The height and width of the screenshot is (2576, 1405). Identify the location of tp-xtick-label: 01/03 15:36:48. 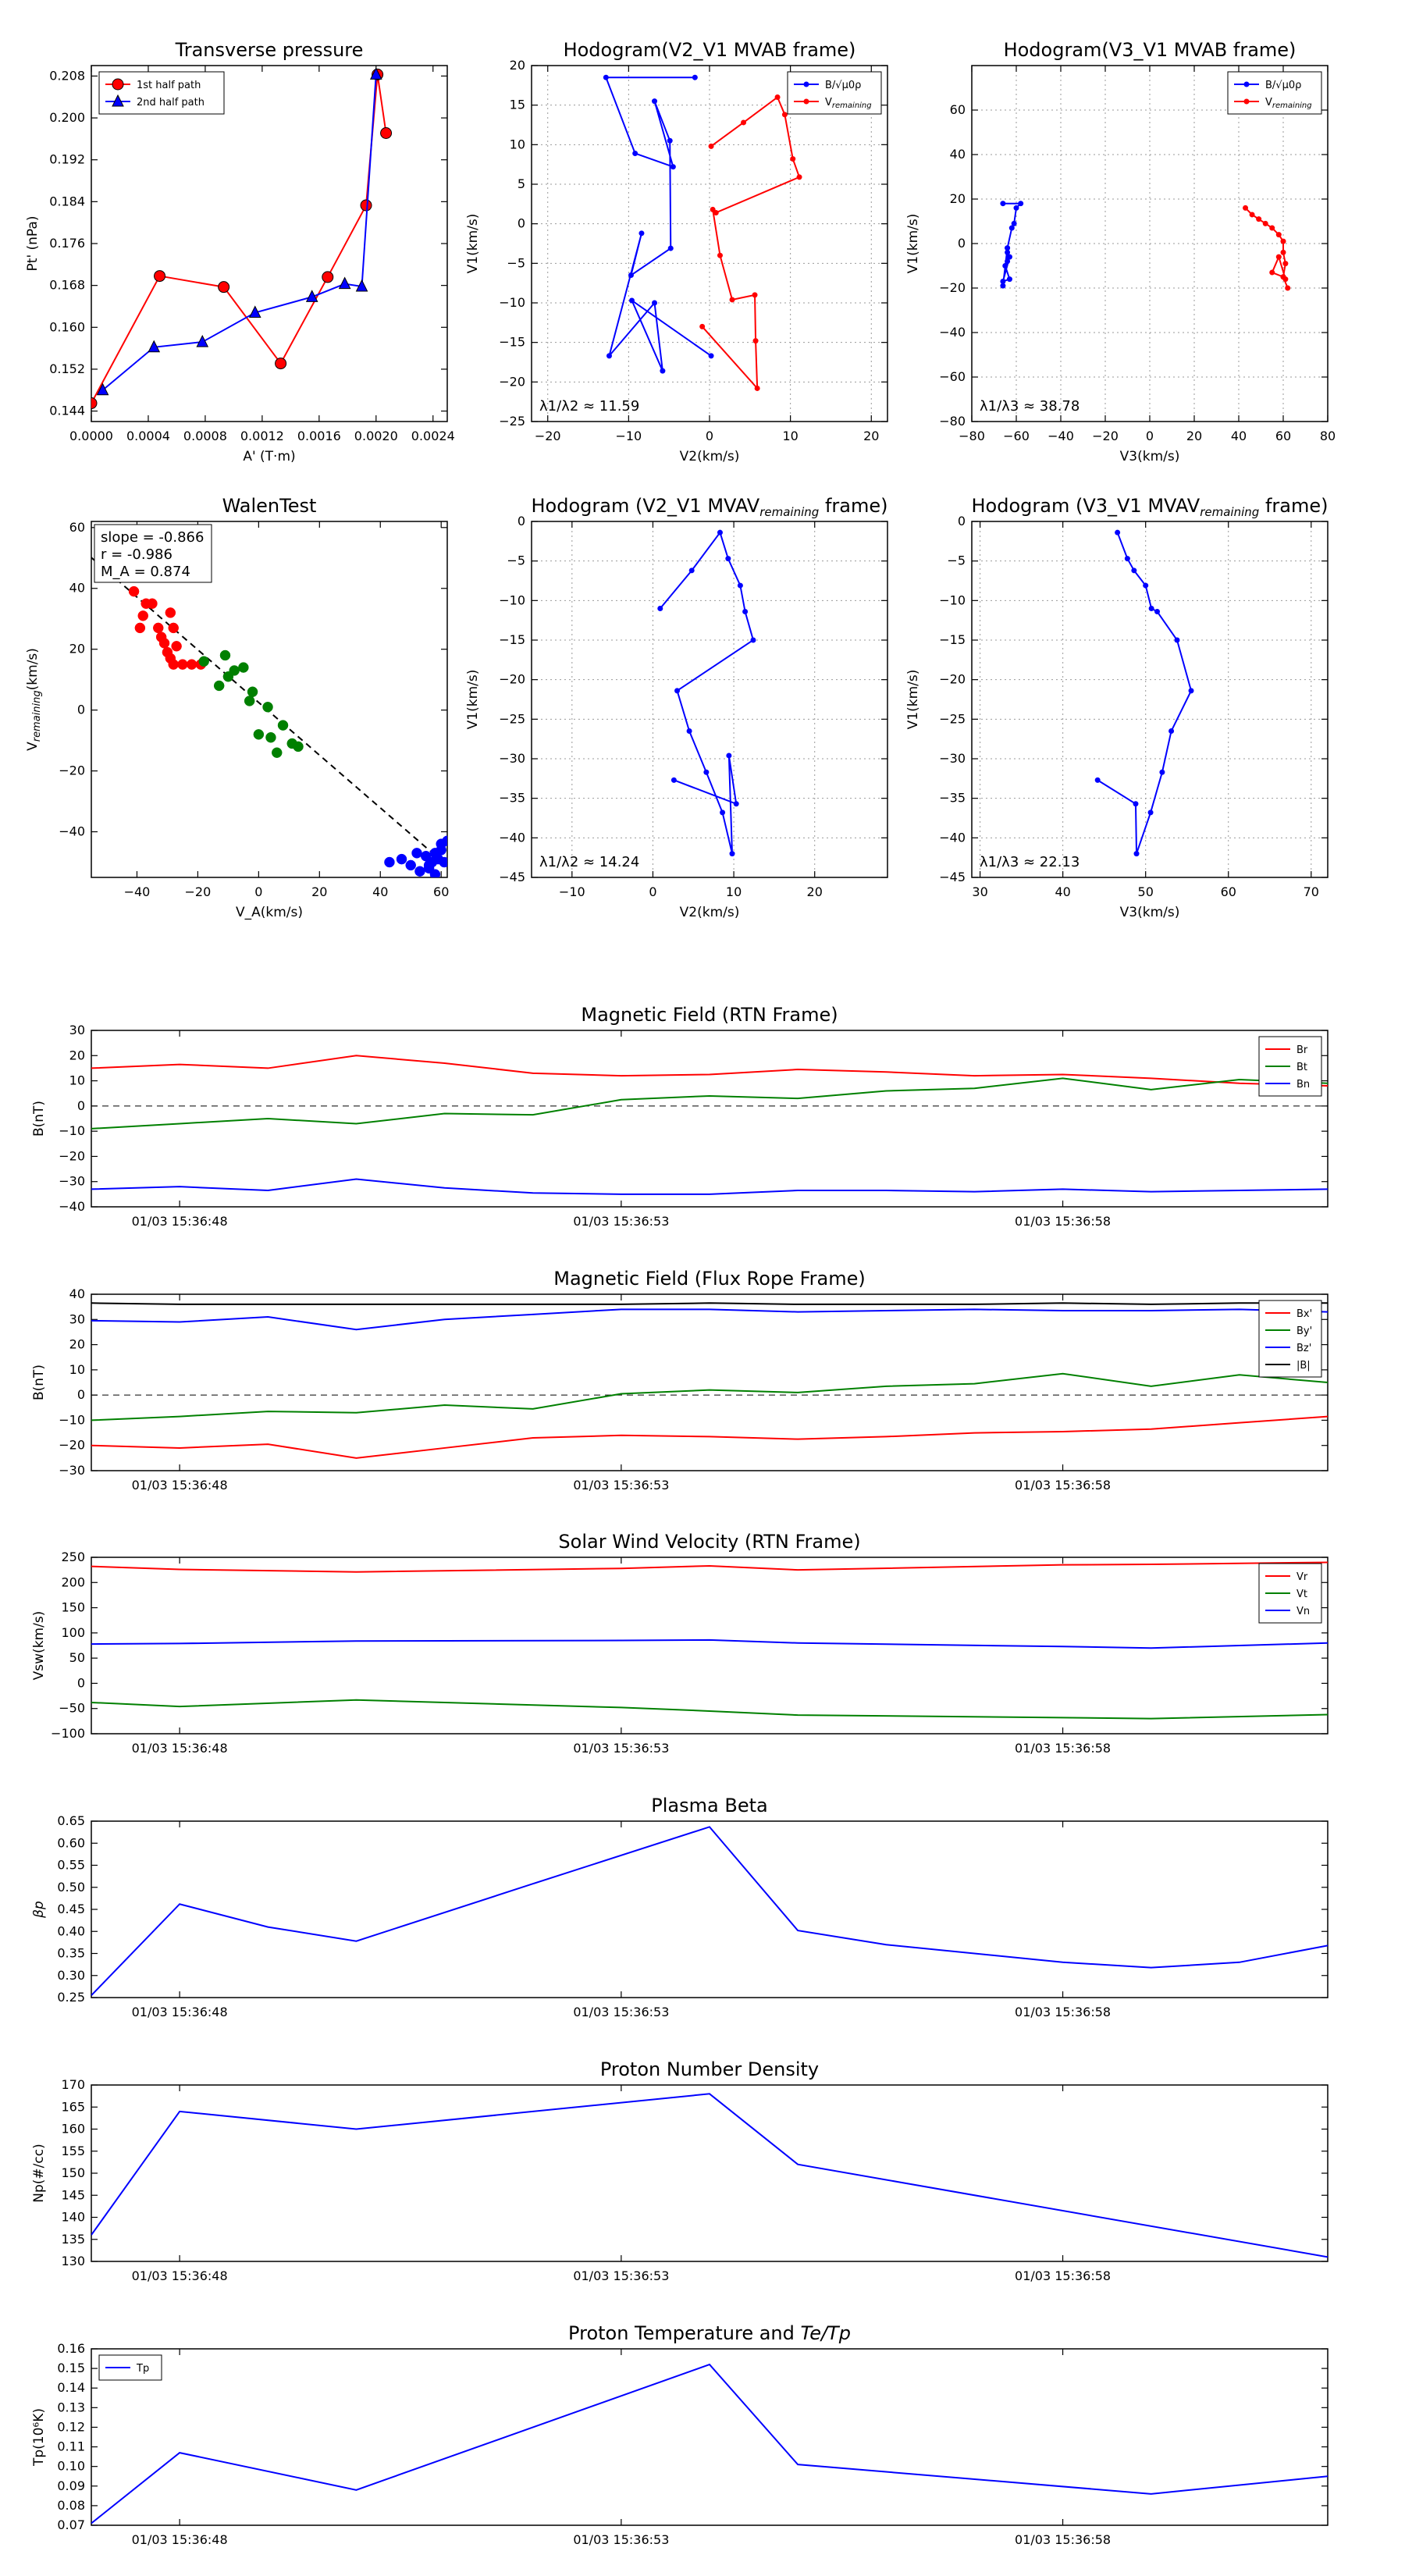
(180, 2539).